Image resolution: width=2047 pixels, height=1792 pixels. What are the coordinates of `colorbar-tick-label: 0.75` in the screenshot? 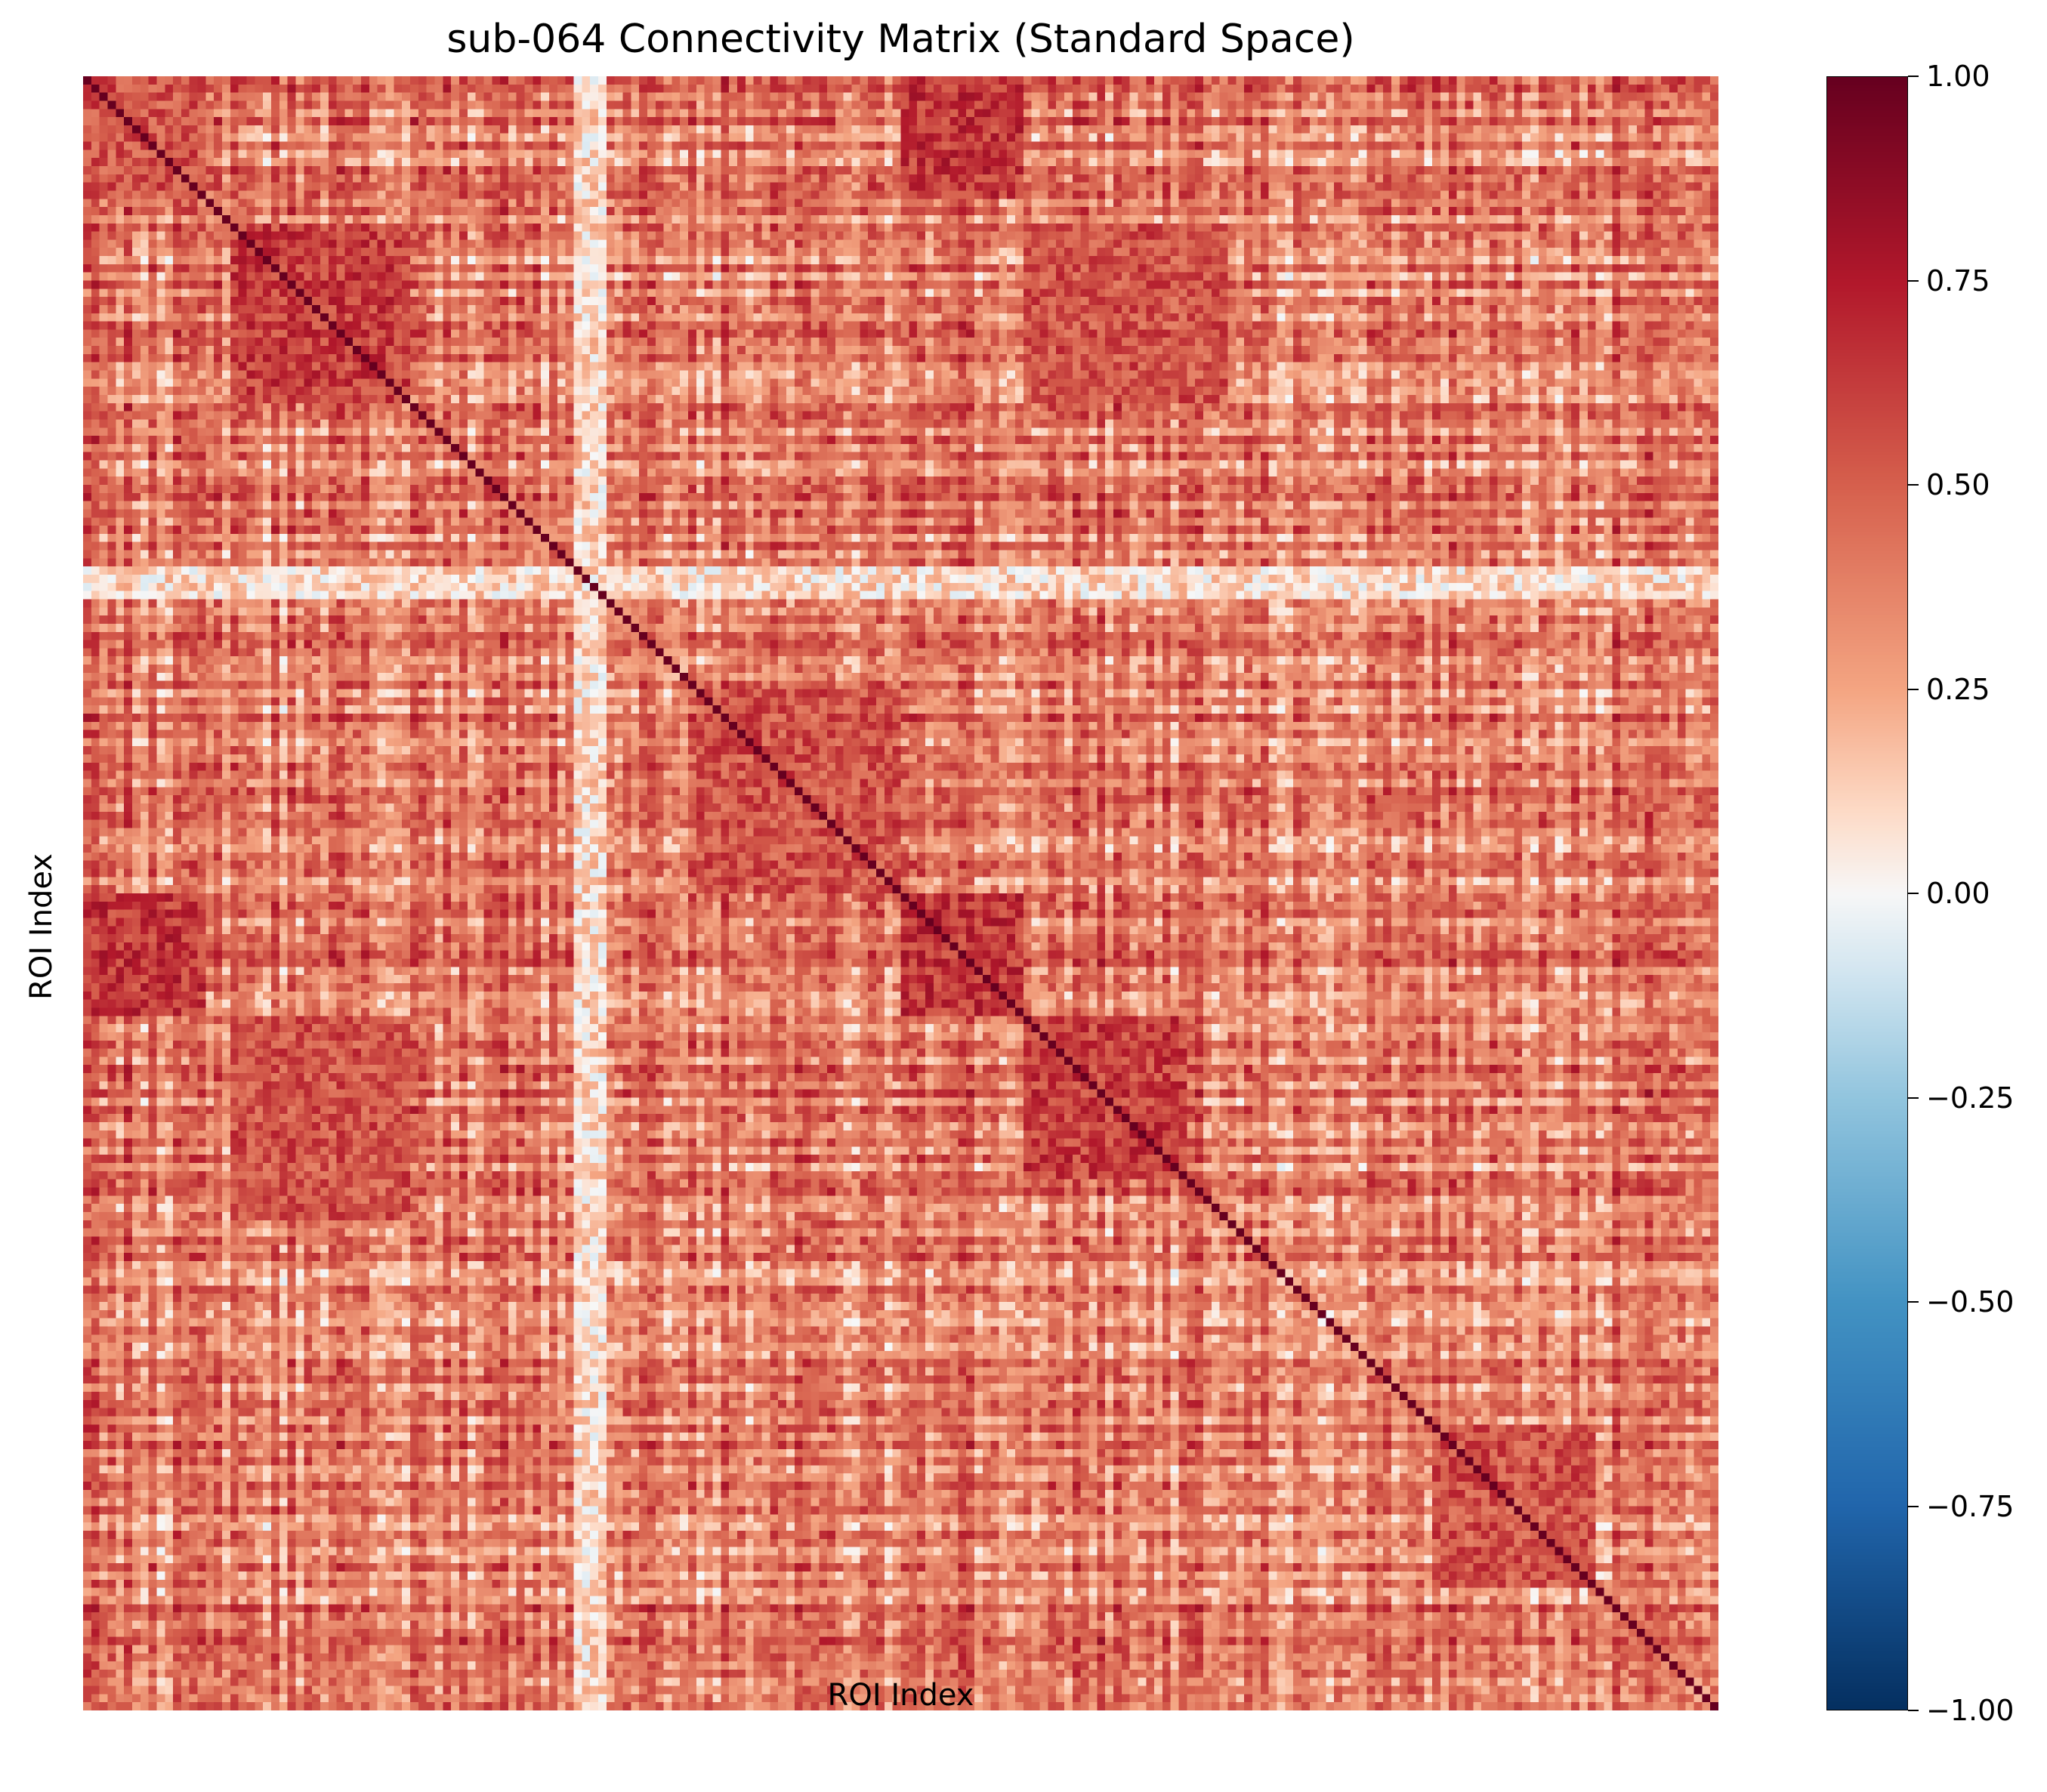 It's located at (1958, 281).